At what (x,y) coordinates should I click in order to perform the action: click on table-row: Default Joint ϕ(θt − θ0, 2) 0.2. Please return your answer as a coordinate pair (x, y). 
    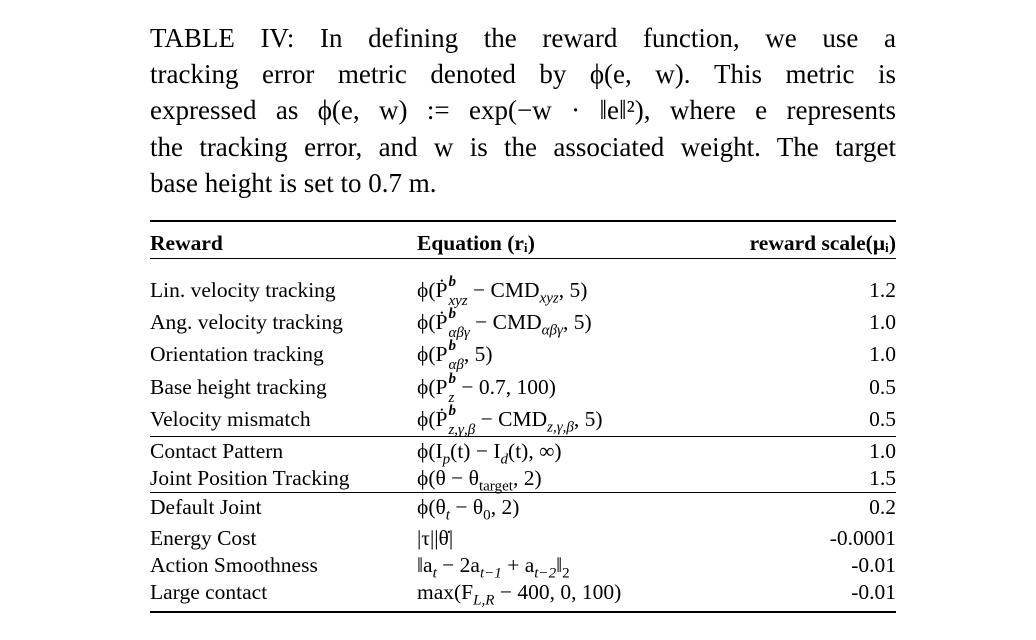
    Looking at the image, I should click on (523, 509).